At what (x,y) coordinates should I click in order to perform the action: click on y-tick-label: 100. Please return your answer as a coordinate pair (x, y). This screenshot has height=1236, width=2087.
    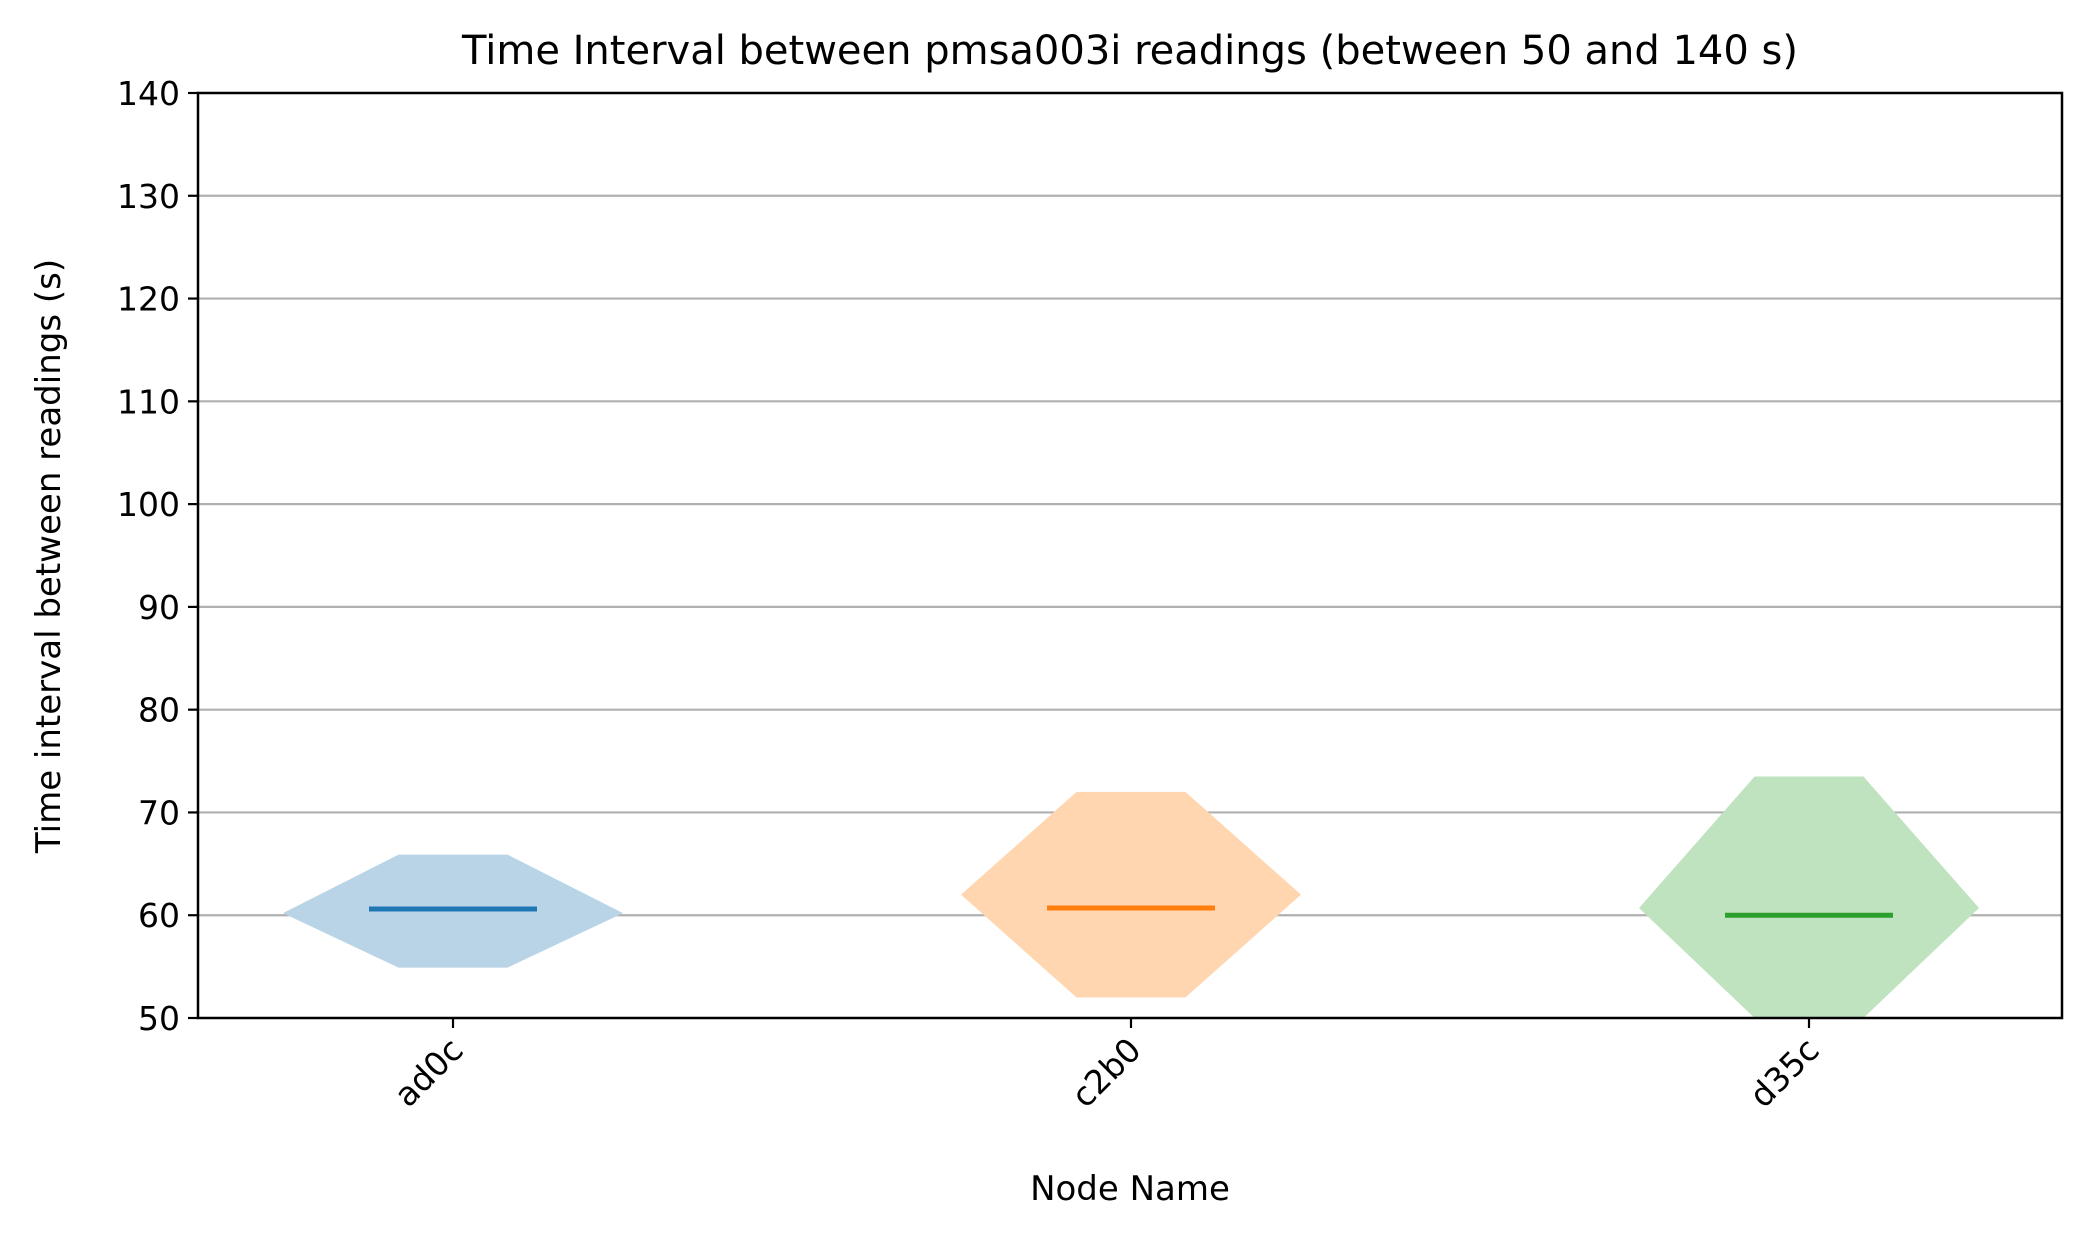
    Looking at the image, I should click on (148, 504).